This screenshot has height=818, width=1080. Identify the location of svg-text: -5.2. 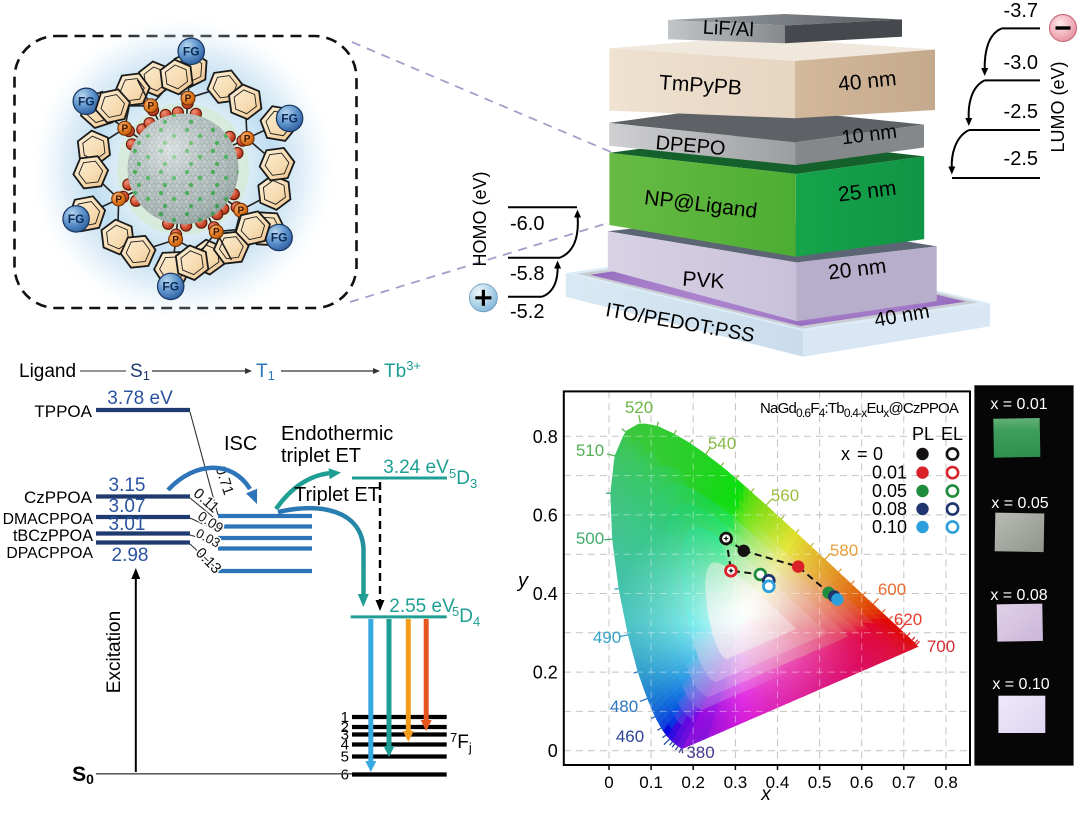
(527, 312).